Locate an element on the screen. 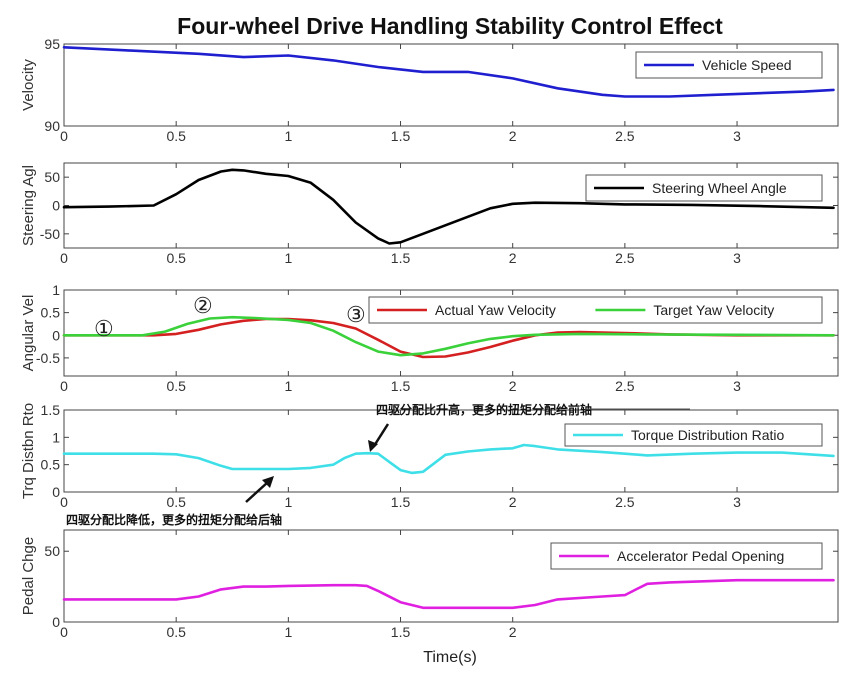  y-axis-label: Angular Vel is located at coordinates (28, 333).